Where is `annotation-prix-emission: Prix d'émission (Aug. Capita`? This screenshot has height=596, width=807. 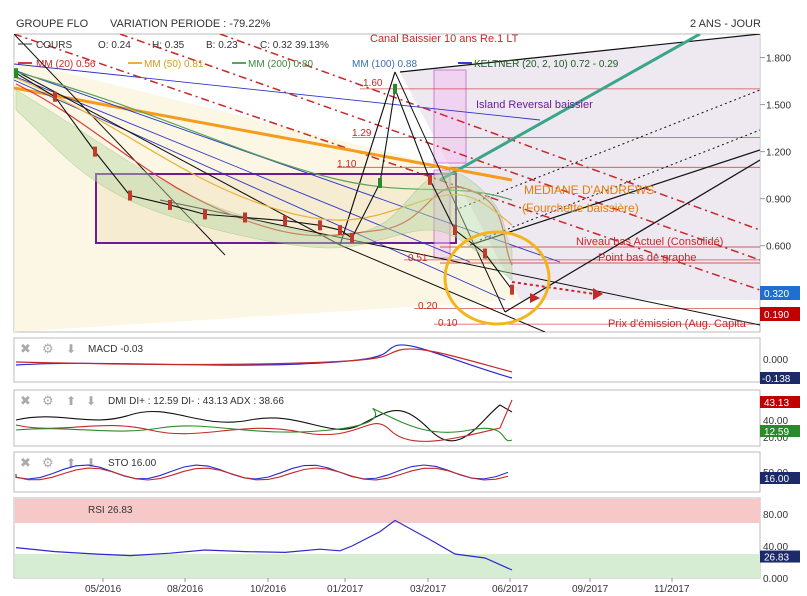 annotation-prix-emission: Prix d'émission (Aug. Capita is located at coordinates (677, 324).